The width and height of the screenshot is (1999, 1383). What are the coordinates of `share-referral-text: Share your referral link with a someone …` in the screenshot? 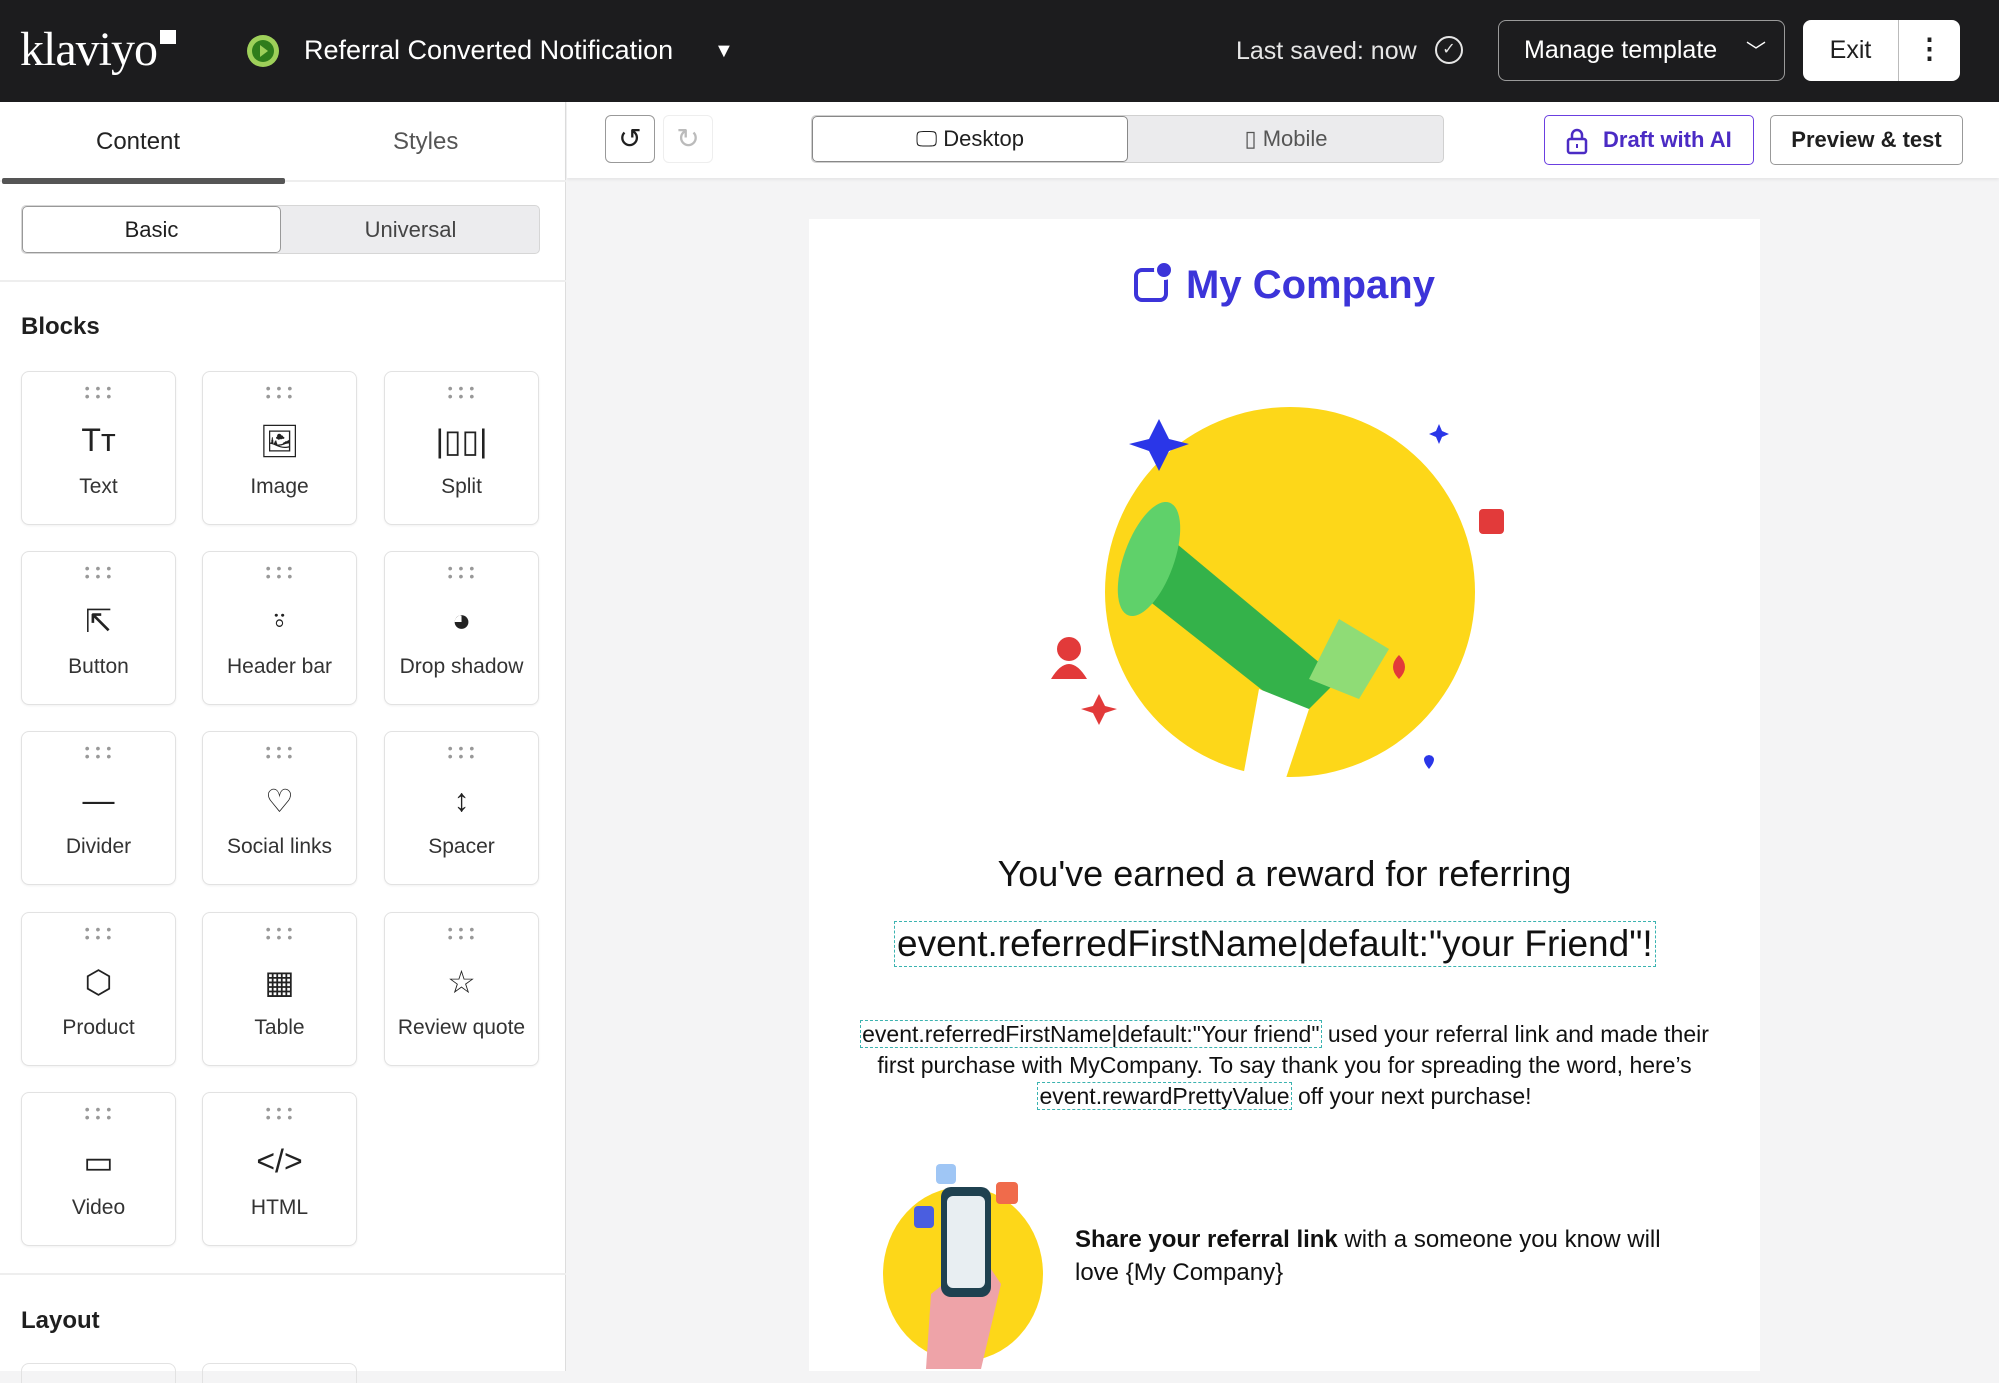 It's located at (1375, 1256).